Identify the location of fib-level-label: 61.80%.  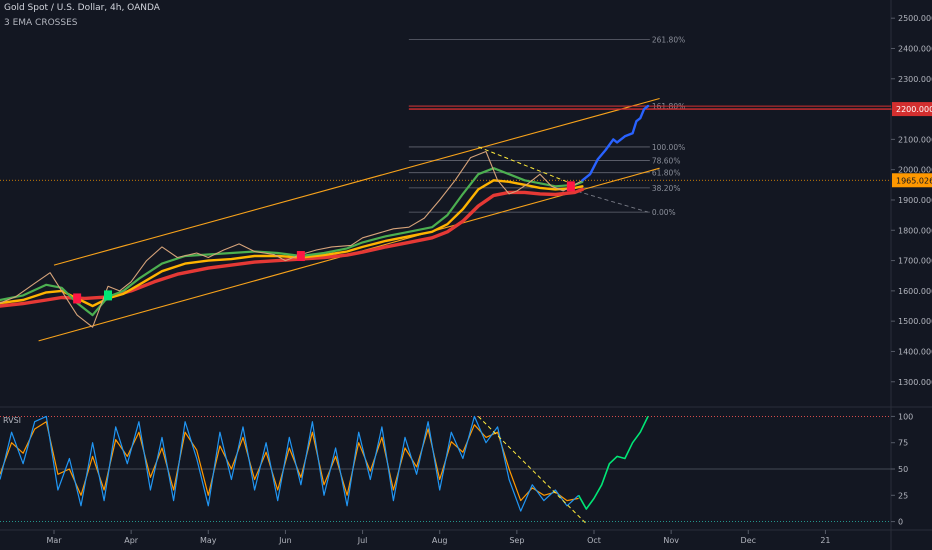
(666, 173).